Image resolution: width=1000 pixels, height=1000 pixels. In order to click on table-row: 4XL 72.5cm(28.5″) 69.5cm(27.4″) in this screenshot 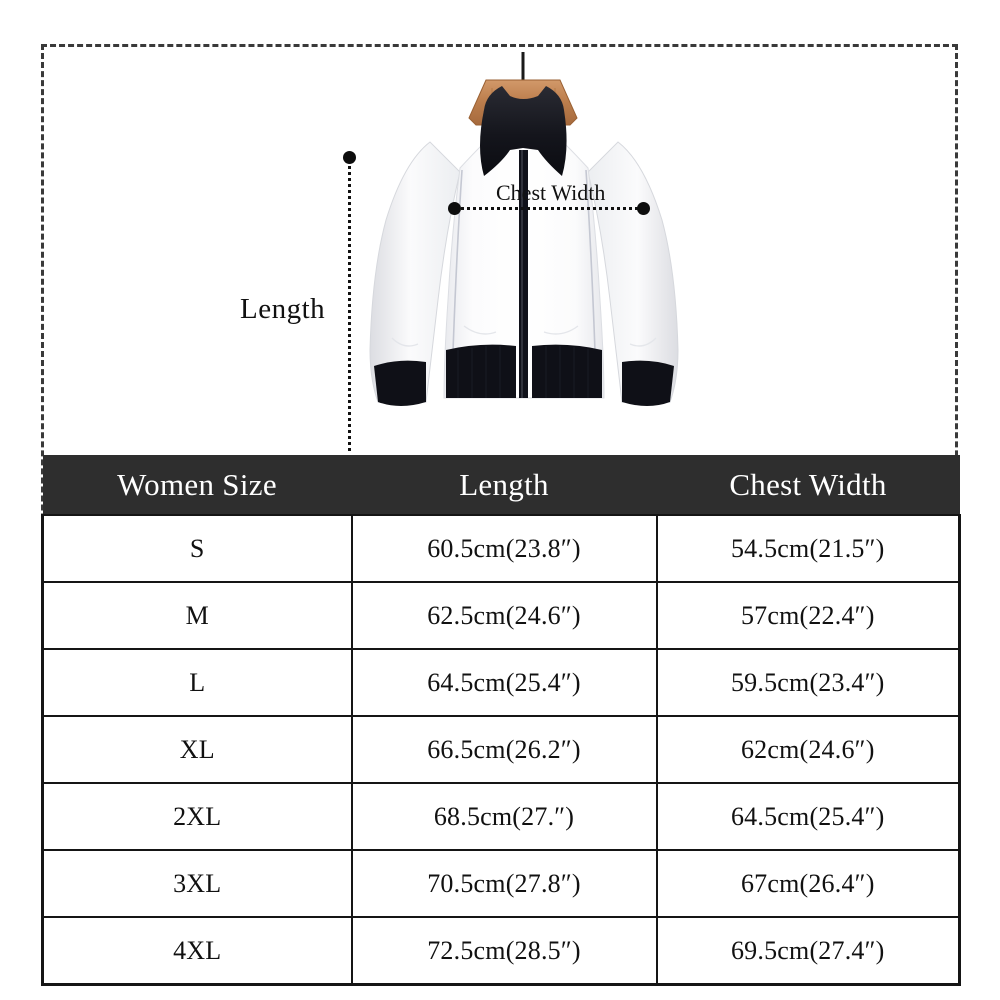, I will do `click(501, 951)`.